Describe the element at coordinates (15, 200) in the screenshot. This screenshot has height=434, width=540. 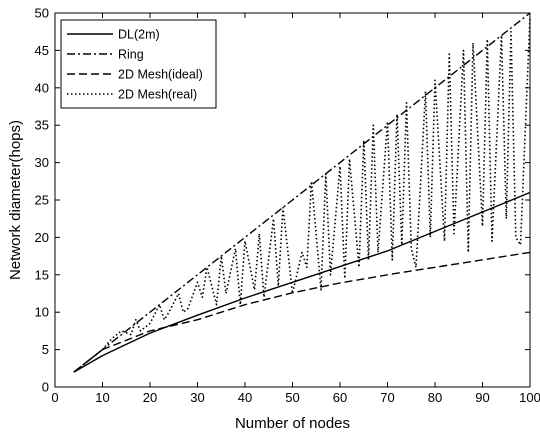
I see `y-axis-title: Network diameter(hops)` at that location.